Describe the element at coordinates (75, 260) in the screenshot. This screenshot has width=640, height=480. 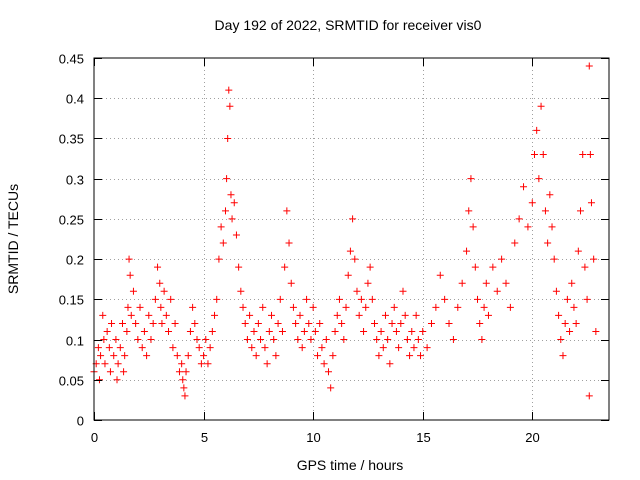
I see `y-tick-label: 0.2` at that location.